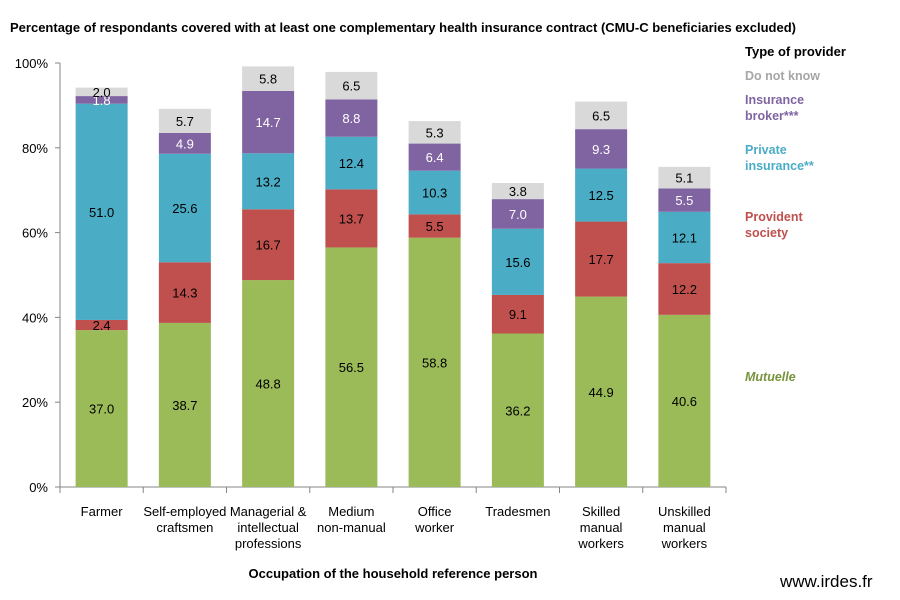  I want to click on x-tick-label: Self-employed craftsmen, so click(184, 519).